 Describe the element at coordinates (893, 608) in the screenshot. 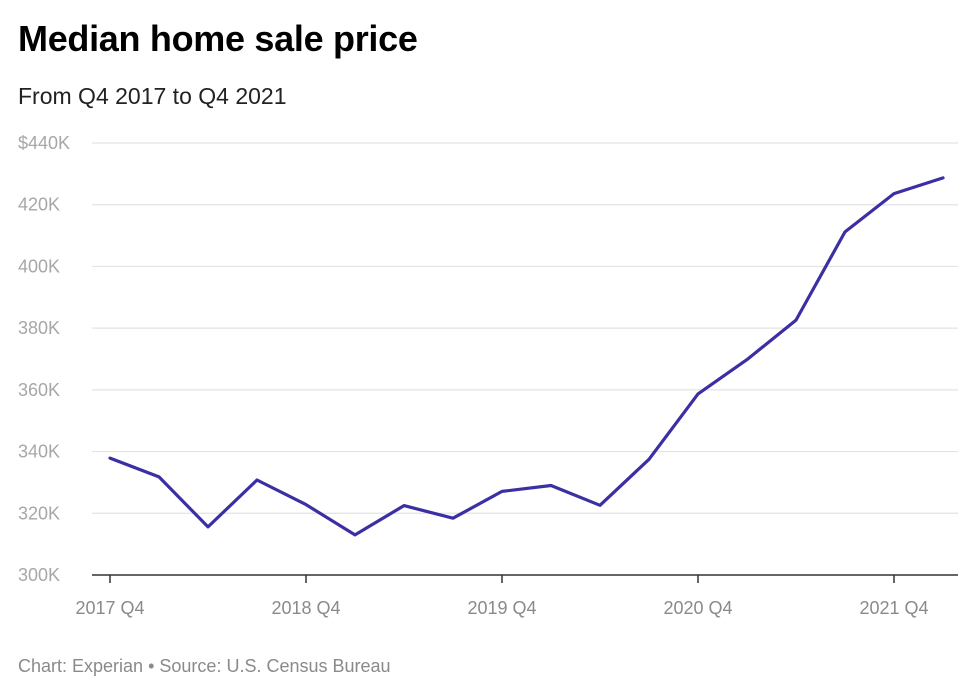

I see `x-tick-label: 2021 Q4` at that location.